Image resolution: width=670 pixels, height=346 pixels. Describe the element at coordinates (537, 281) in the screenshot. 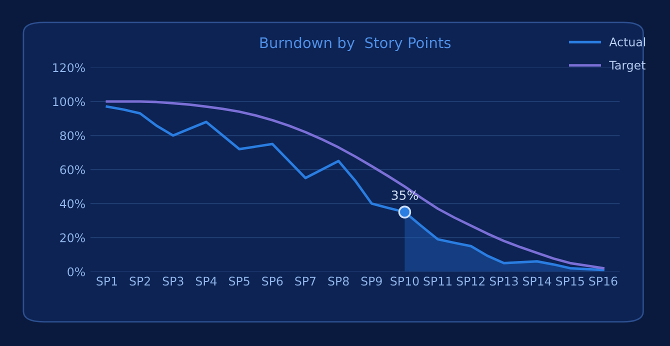

I see `x-tick-label: SP14` at that location.